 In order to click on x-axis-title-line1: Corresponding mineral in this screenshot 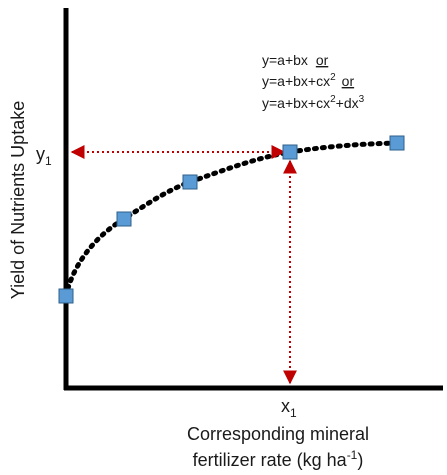, I will do `click(278, 434)`.